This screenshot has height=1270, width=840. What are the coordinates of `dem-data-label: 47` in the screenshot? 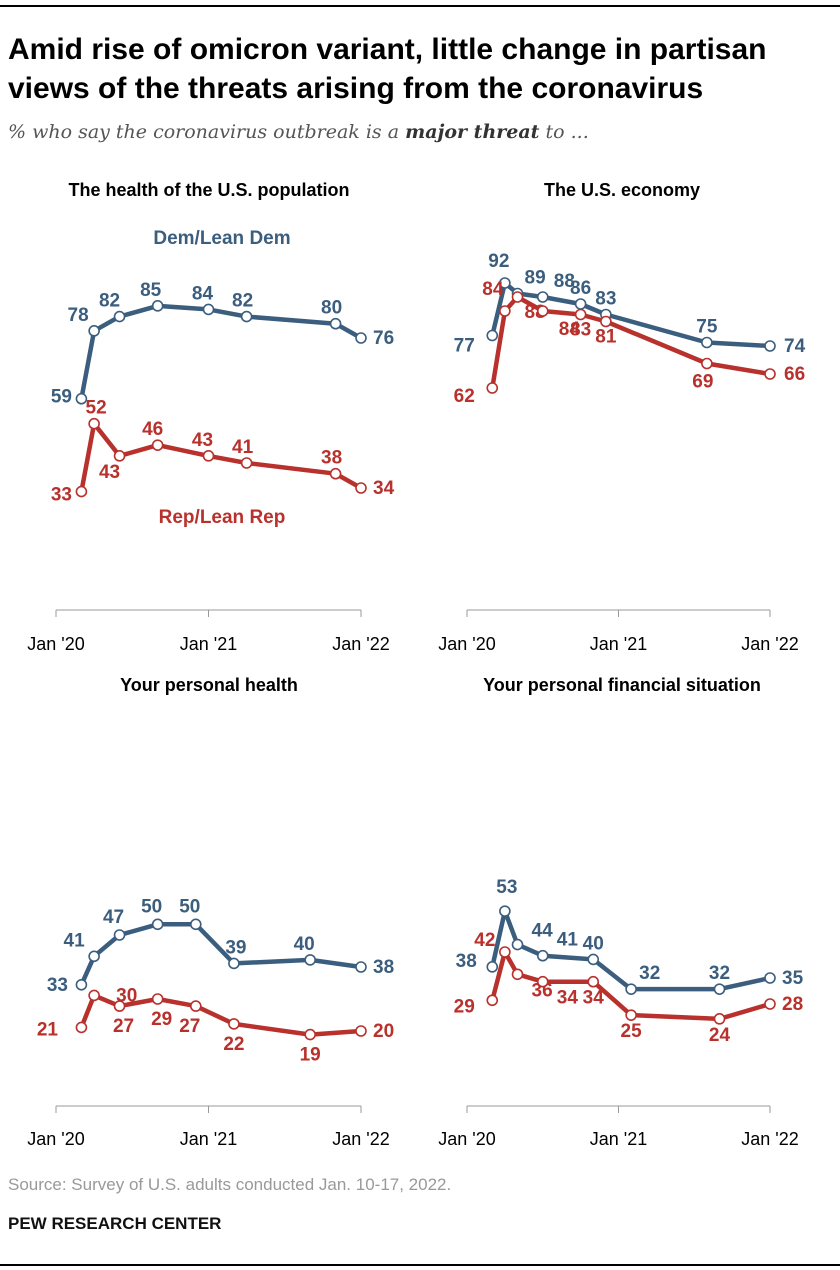 It's located at (113, 917).